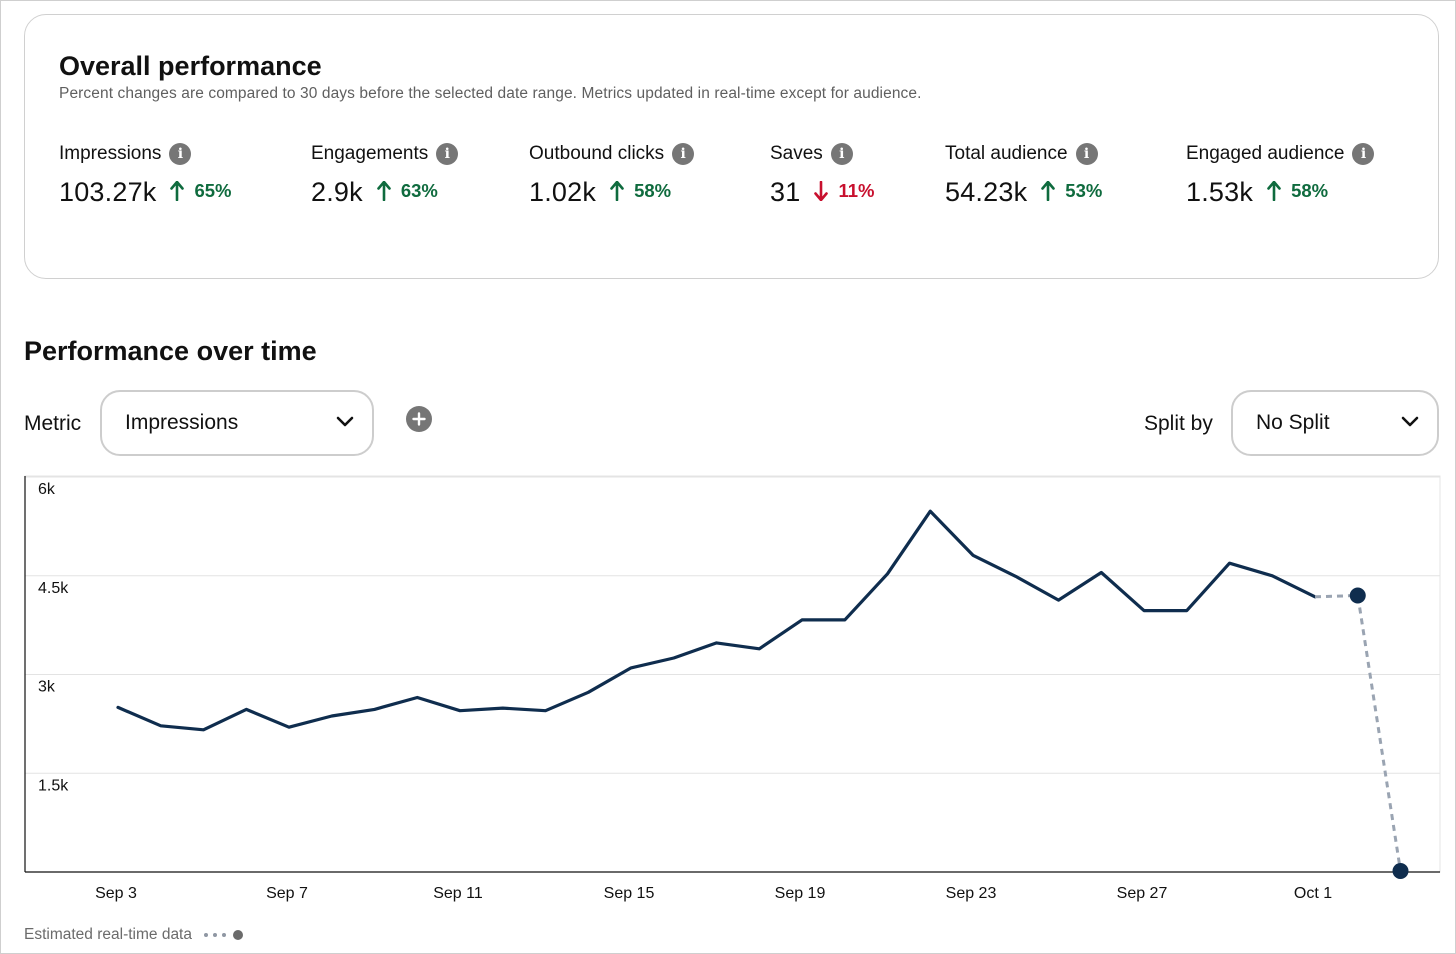 The width and height of the screenshot is (1456, 954). I want to click on metric-change-value: 53%, so click(1084, 190).